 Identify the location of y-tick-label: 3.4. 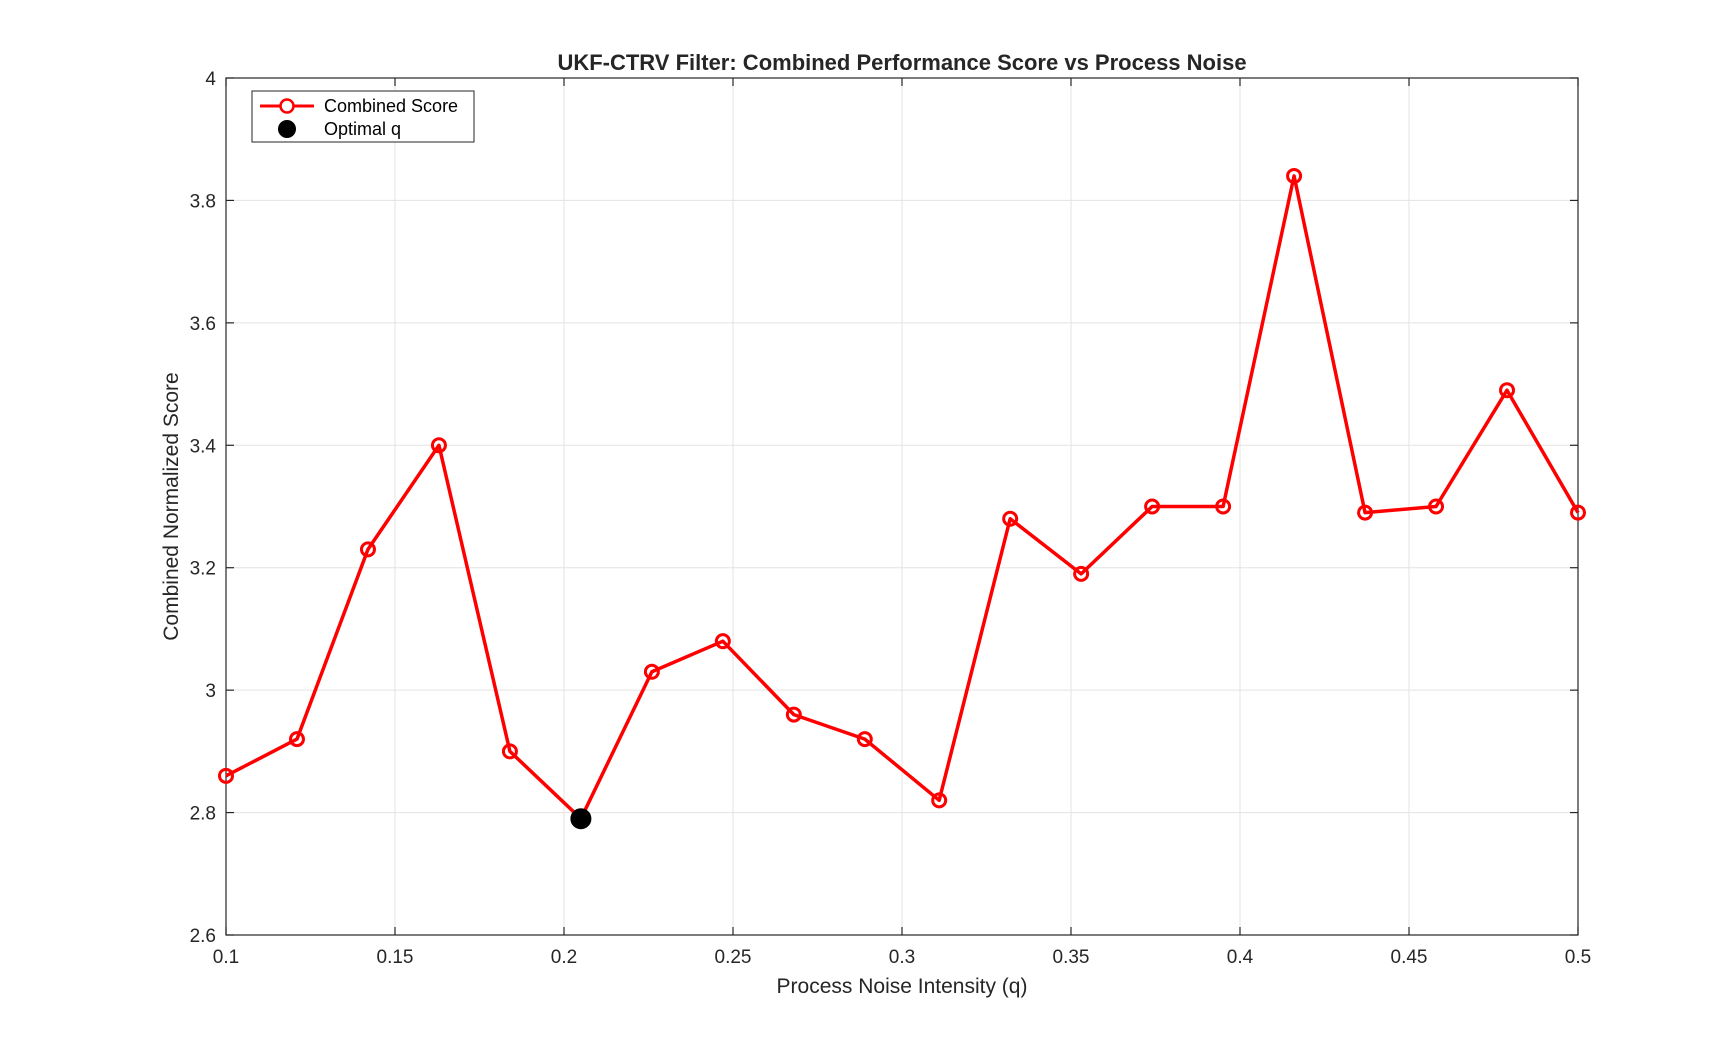
(203, 446).